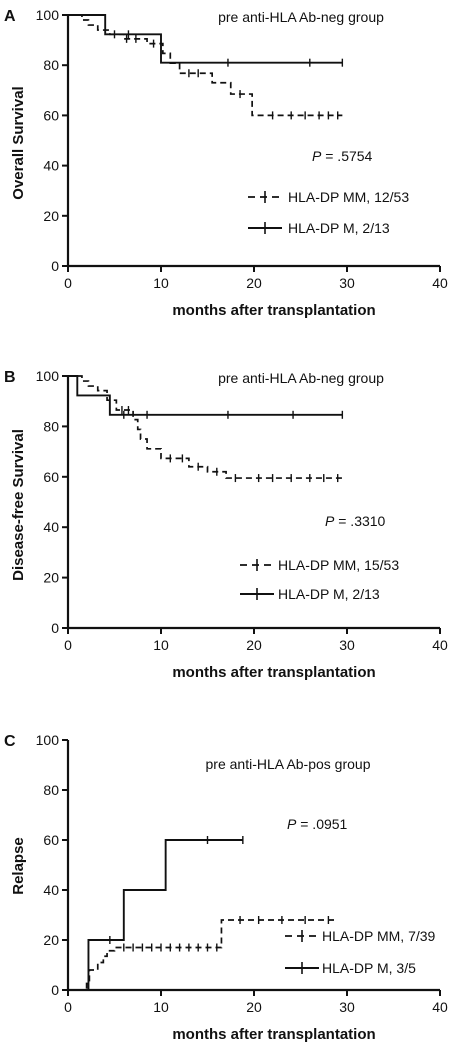 This screenshot has width=474, height=1052. What do you see at coordinates (10, 377) in the screenshot?
I see `panel-letter: B` at bounding box center [10, 377].